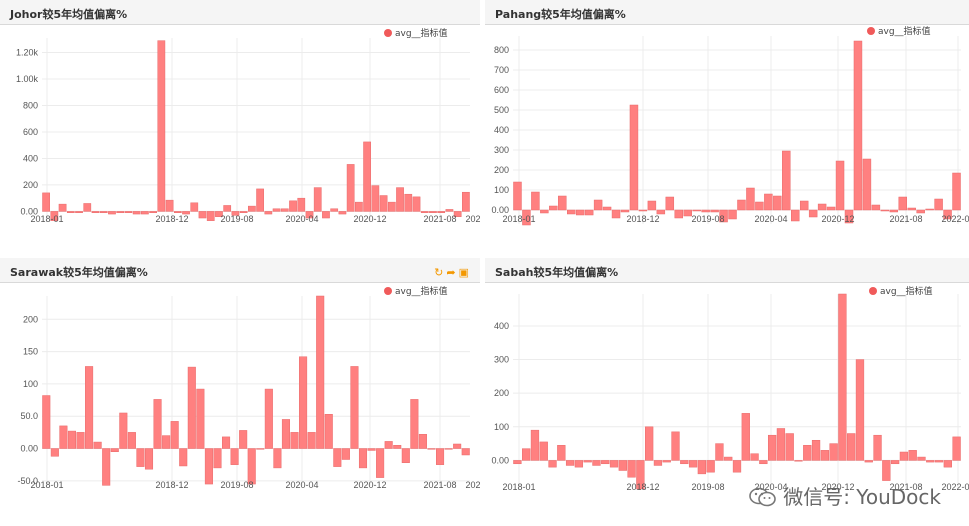 The height and width of the screenshot is (526, 969). Describe the element at coordinates (465, 273) in the screenshot. I see `save-icon: ▣` at that location.